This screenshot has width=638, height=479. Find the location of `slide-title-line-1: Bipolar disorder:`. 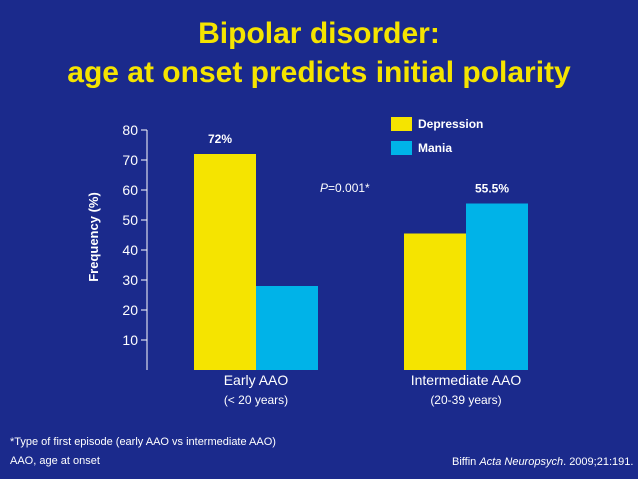

slide-title-line-1: Bipolar disorder: is located at coordinates (319, 33).